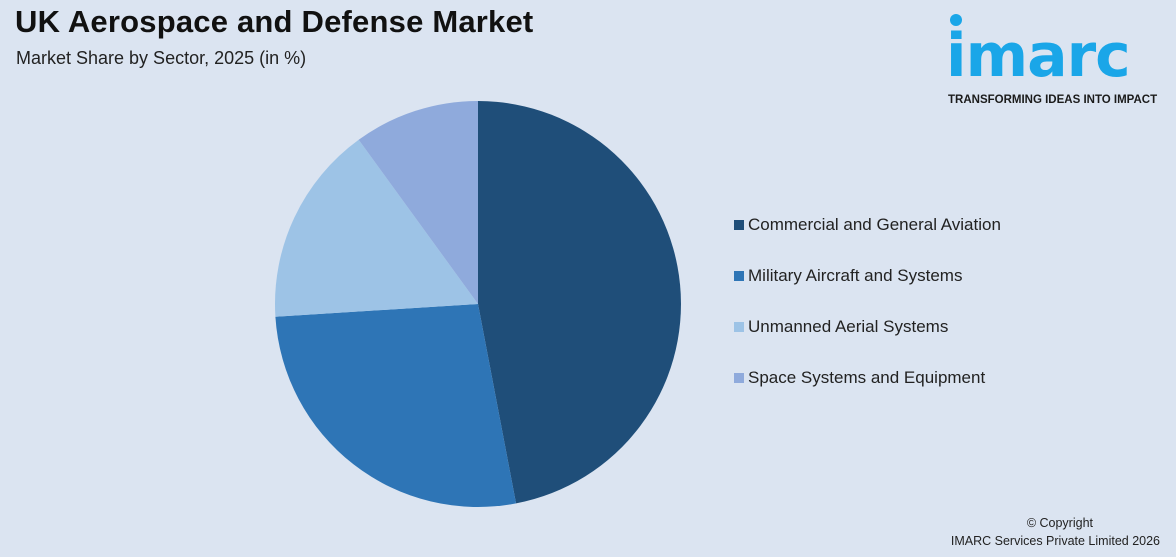 Image resolution: width=1176 pixels, height=557 pixels. Describe the element at coordinates (874, 224) in the screenshot. I see `legend-label: Commercial and General Aviation` at that location.